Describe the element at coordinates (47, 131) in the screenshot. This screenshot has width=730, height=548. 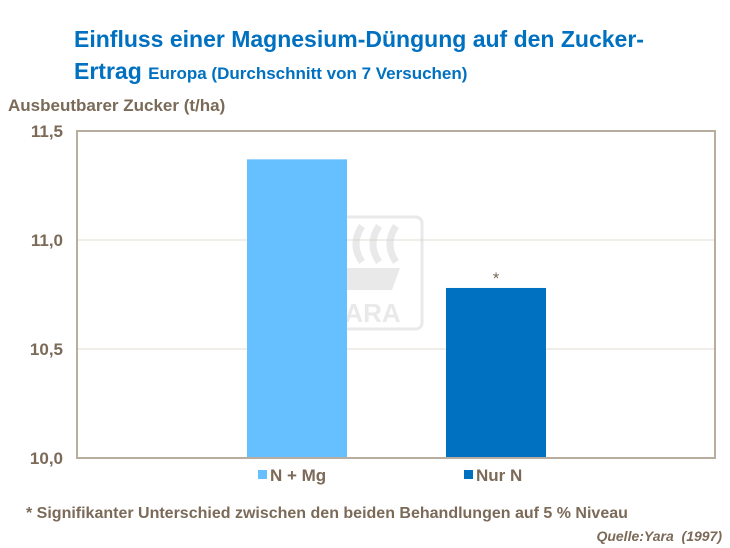
I see `y-tick-label: 11,5` at that location.